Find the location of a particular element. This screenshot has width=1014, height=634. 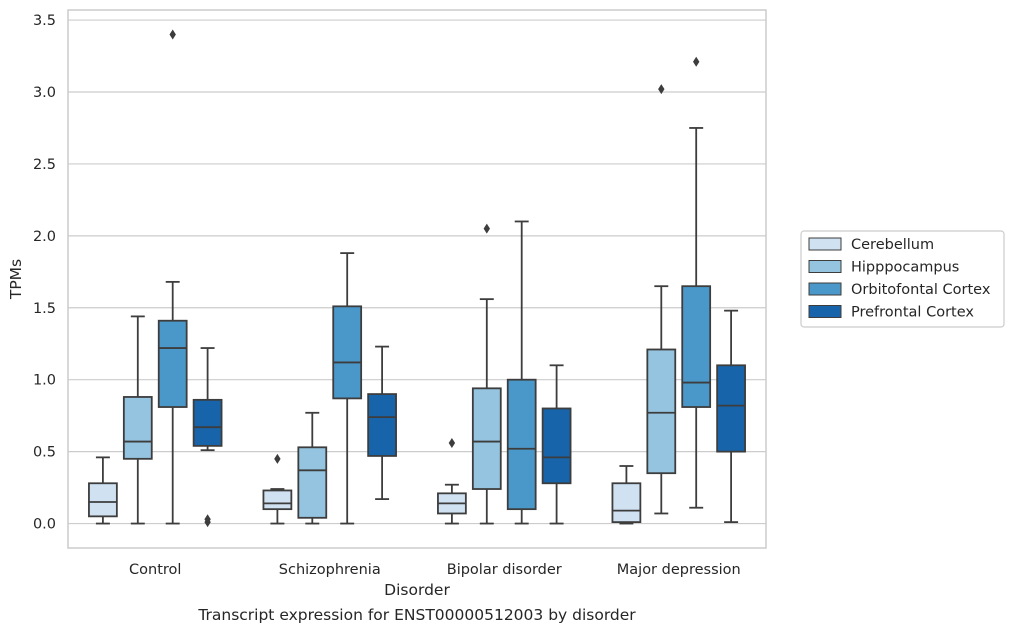

x-tick-label: Schizophrenia is located at coordinates (330, 570).